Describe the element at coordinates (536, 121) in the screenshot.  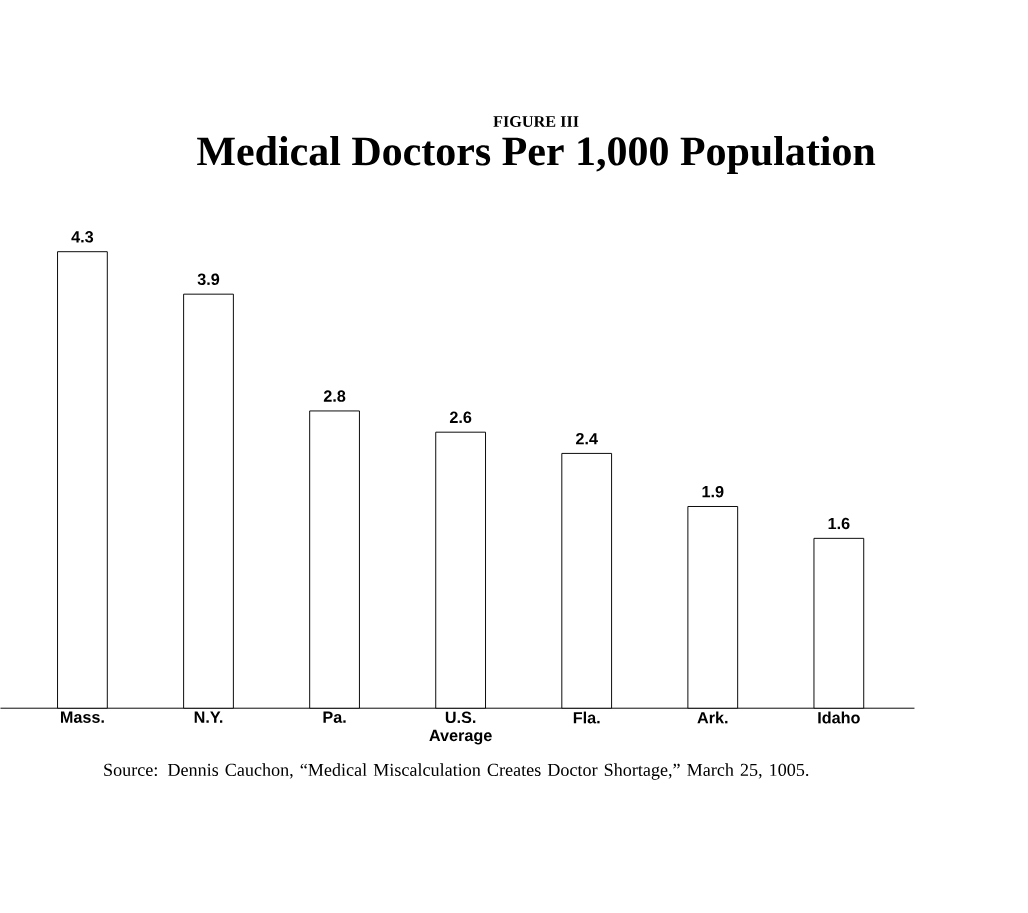
I see `chart-title: FIGURE III` at that location.